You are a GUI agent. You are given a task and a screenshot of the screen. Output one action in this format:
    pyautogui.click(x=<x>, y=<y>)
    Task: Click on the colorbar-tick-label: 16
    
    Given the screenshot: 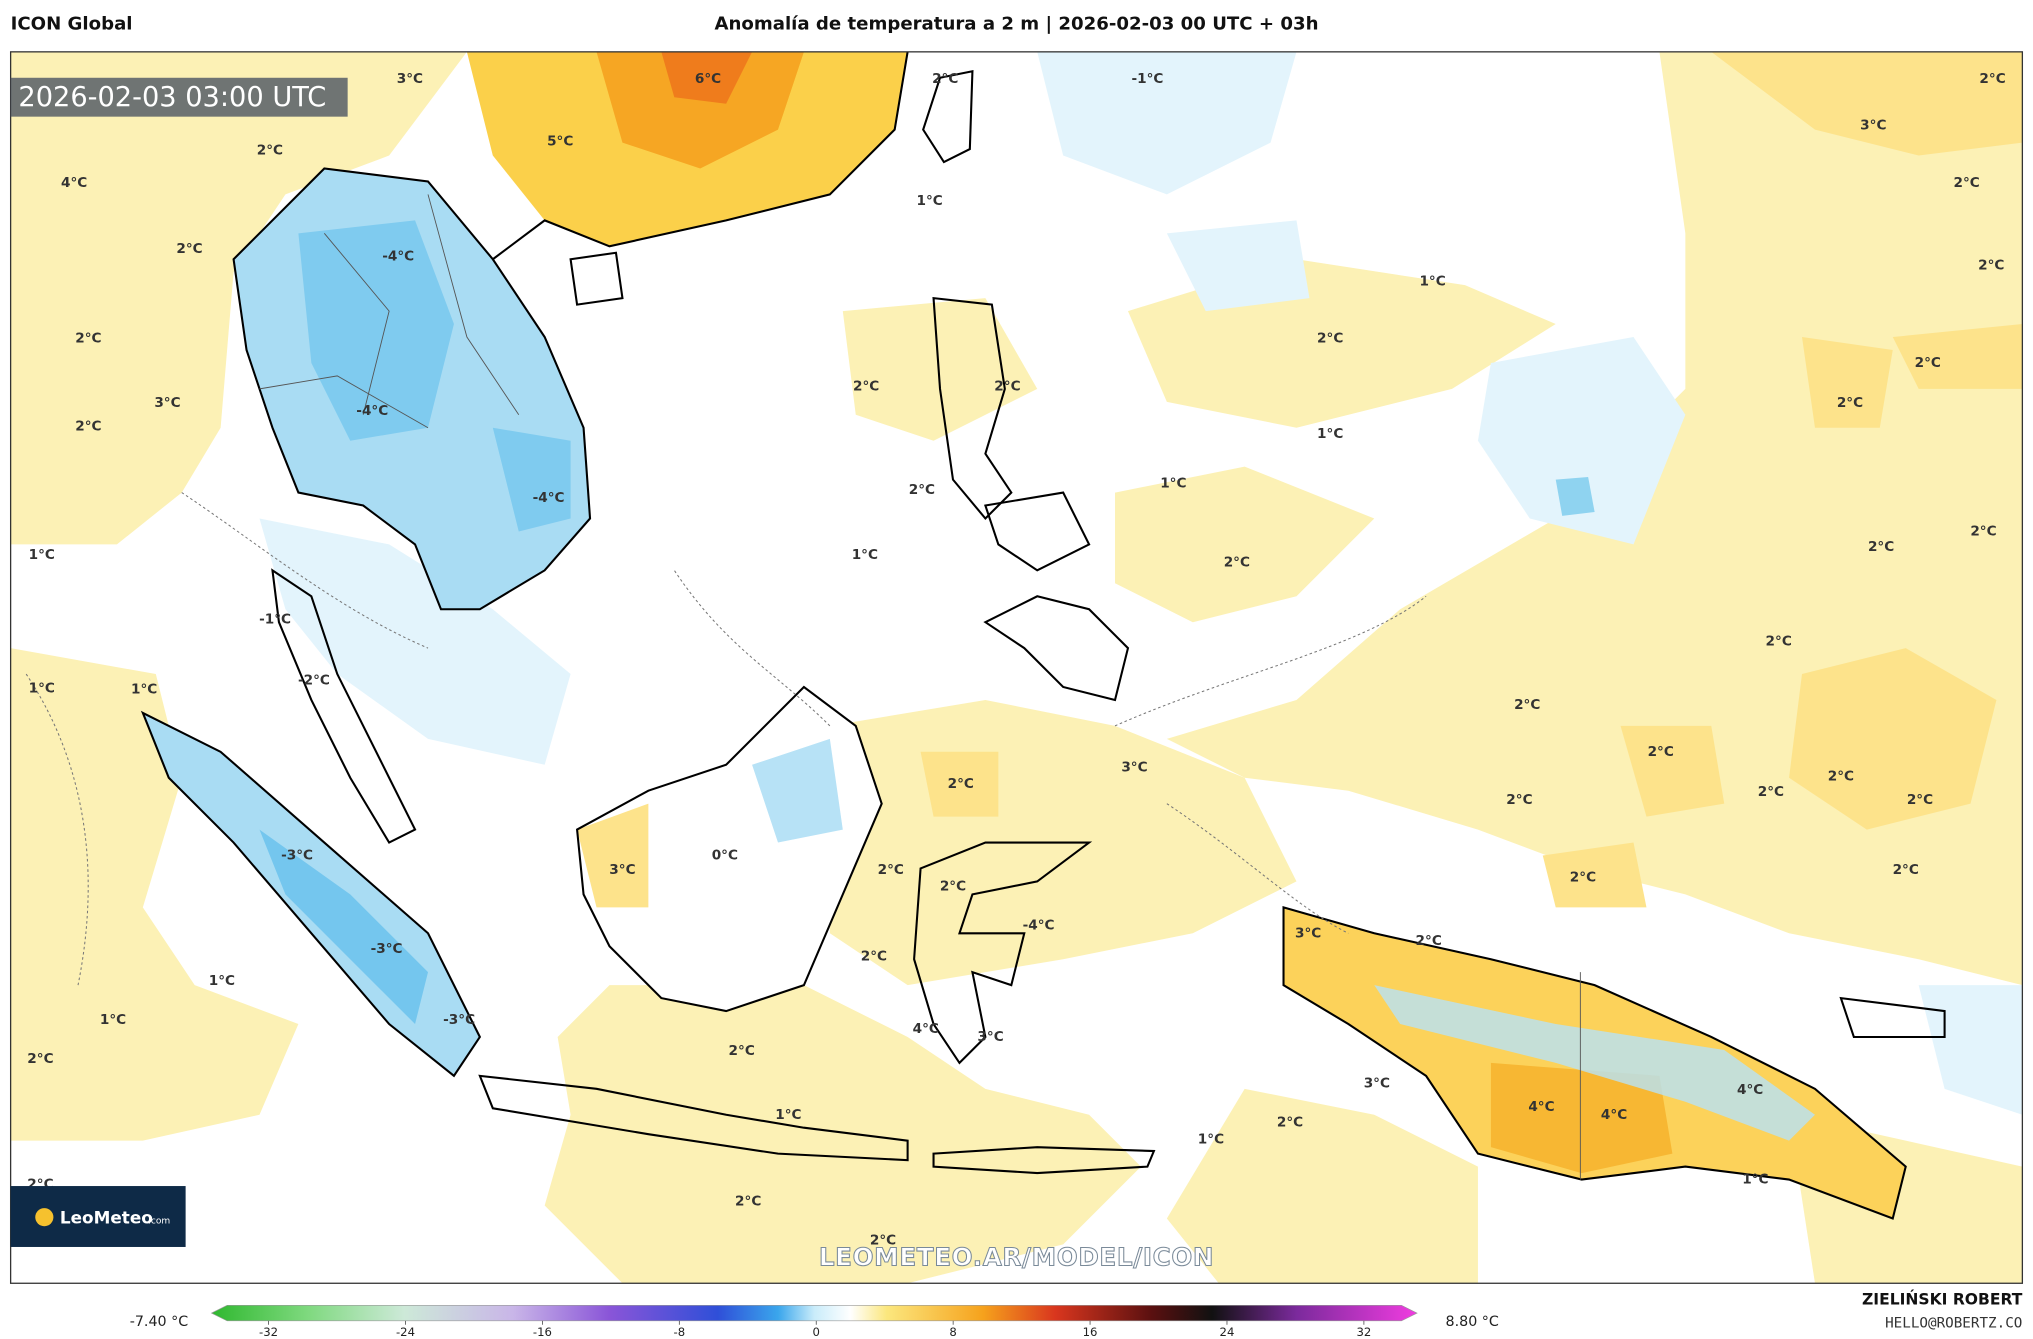 What is the action you would take?
    pyautogui.click(x=1090, y=1332)
    